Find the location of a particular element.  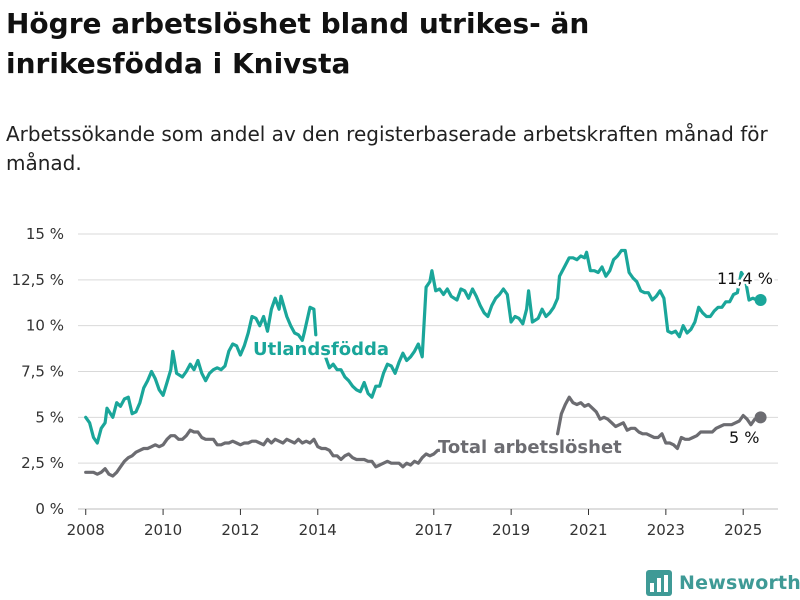

series-label-utlandsfodda-halo: Utlandsfödda is located at coordinates (321, 349).